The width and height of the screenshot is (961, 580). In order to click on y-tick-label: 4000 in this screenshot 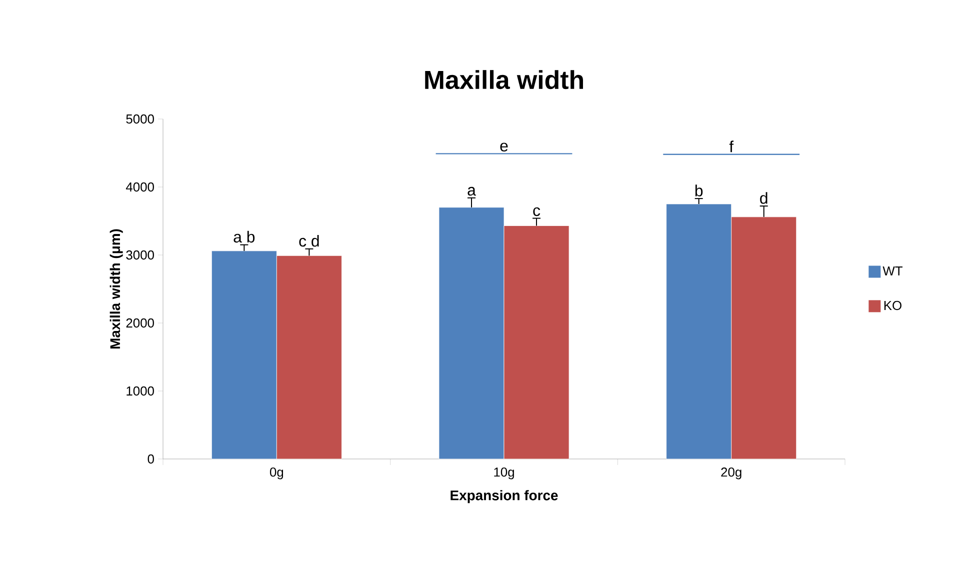, I will do `click(140, 187)`.